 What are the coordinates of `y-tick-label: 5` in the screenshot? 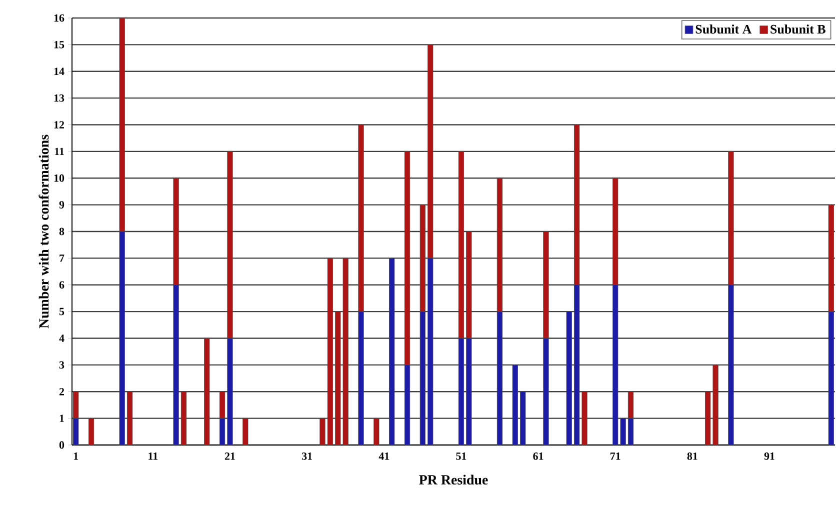 It's located at (61, 312).